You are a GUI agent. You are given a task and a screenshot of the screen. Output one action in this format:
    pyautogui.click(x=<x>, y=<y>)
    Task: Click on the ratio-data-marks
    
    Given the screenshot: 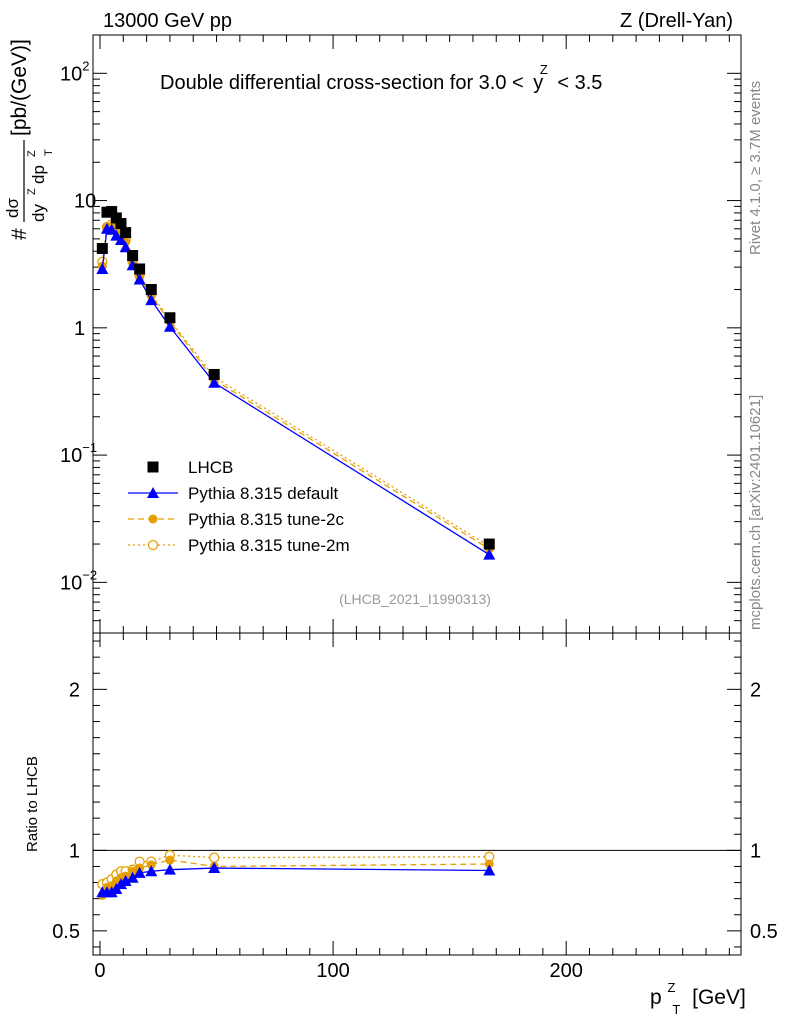 What is the action you would take?
    pyautogui.click(x=296, y=875)
    